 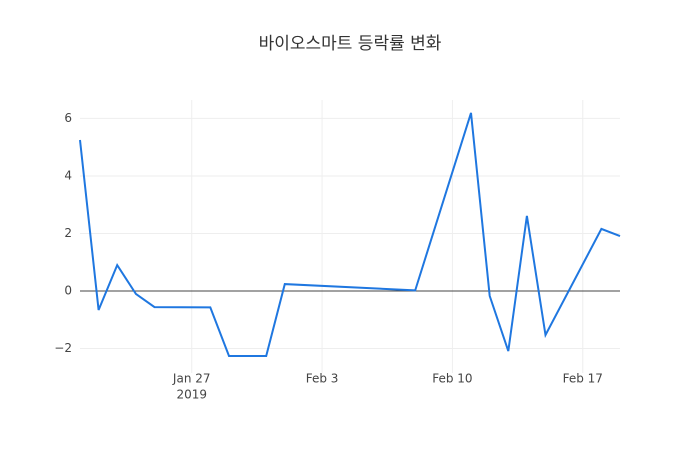 What do you see at coordinates (63, 348) in the screenshot?
I see `y-tick-label: −2` at bounding box center [63, 348].